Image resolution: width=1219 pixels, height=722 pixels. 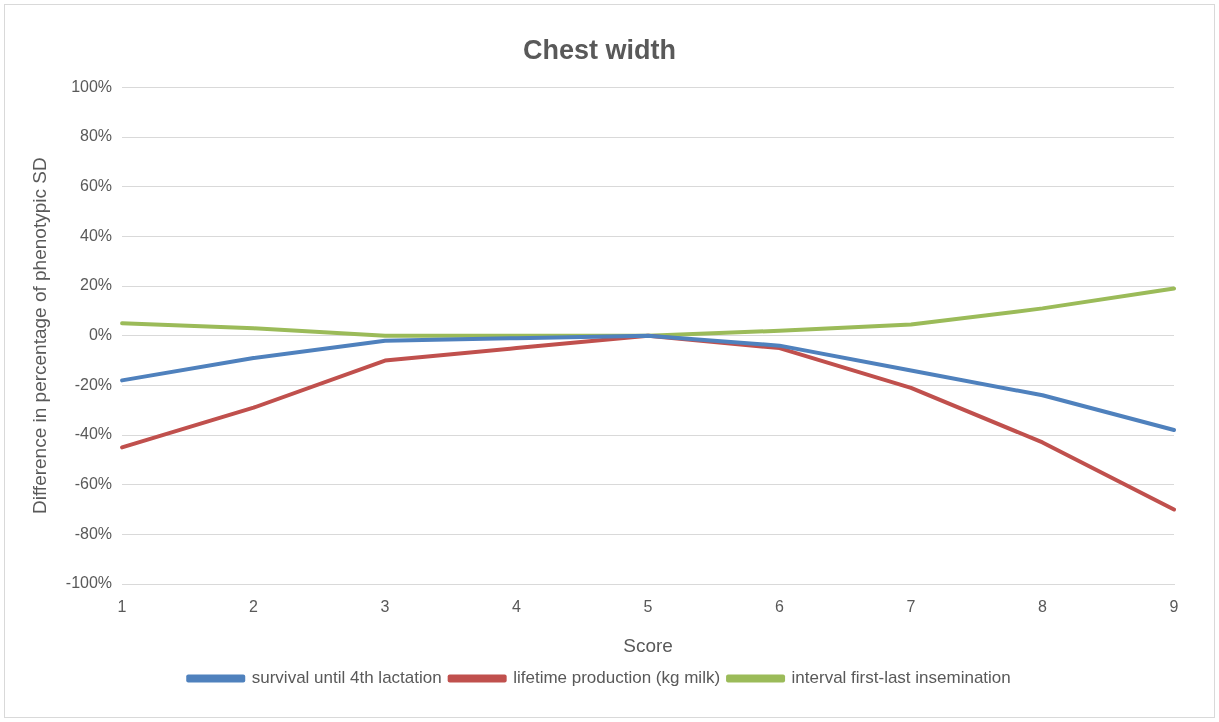 What do you see at coordinates (911, 607) in the screenshot?
I see `x-tick-label: 7` at bounding box center [911, 607].